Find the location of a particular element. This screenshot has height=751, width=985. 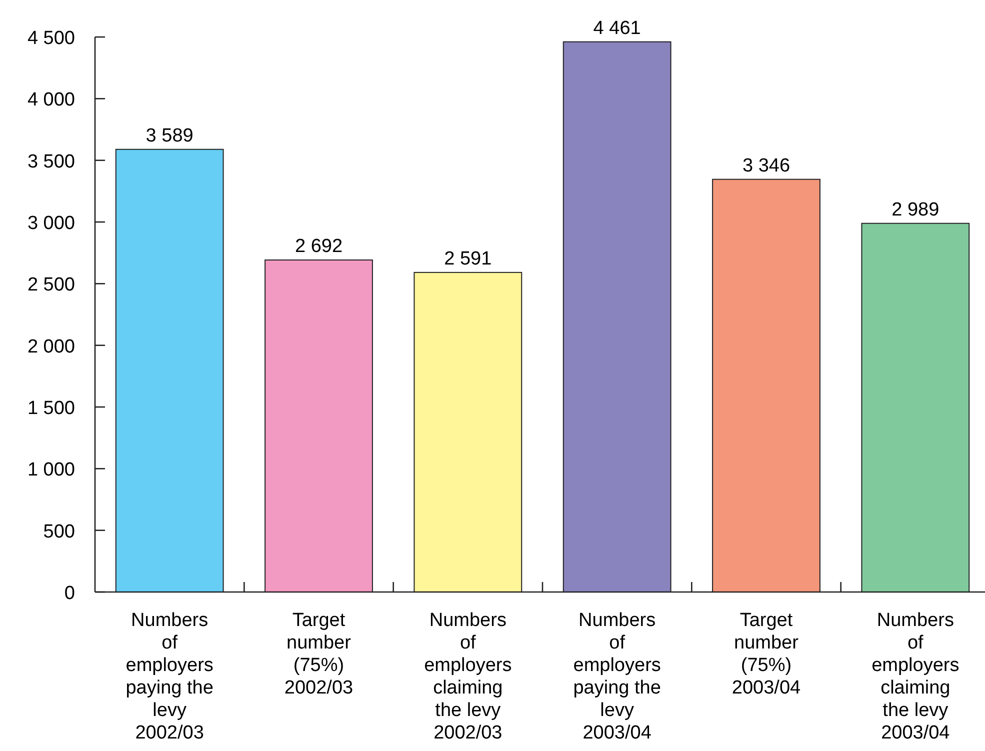

y-tick-label: 3 500 is located at coordinates (51, 161).